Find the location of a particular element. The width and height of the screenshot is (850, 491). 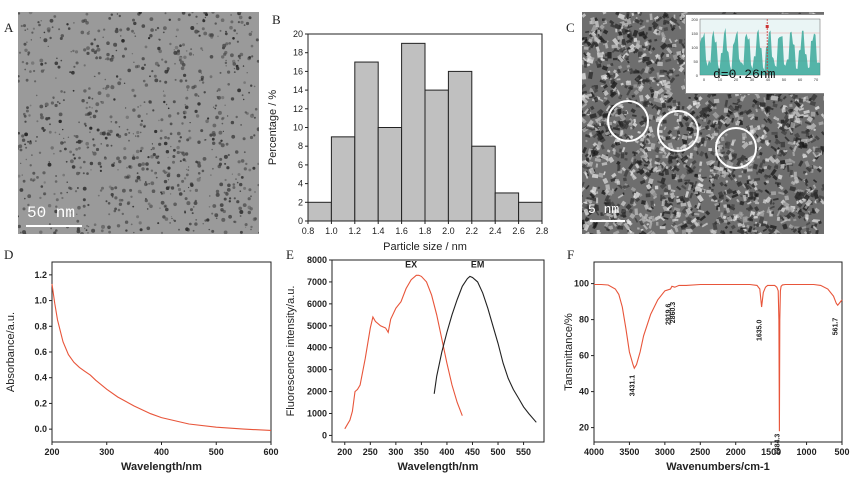

y-tick-label: 18 is located at coordinates (298, 53).